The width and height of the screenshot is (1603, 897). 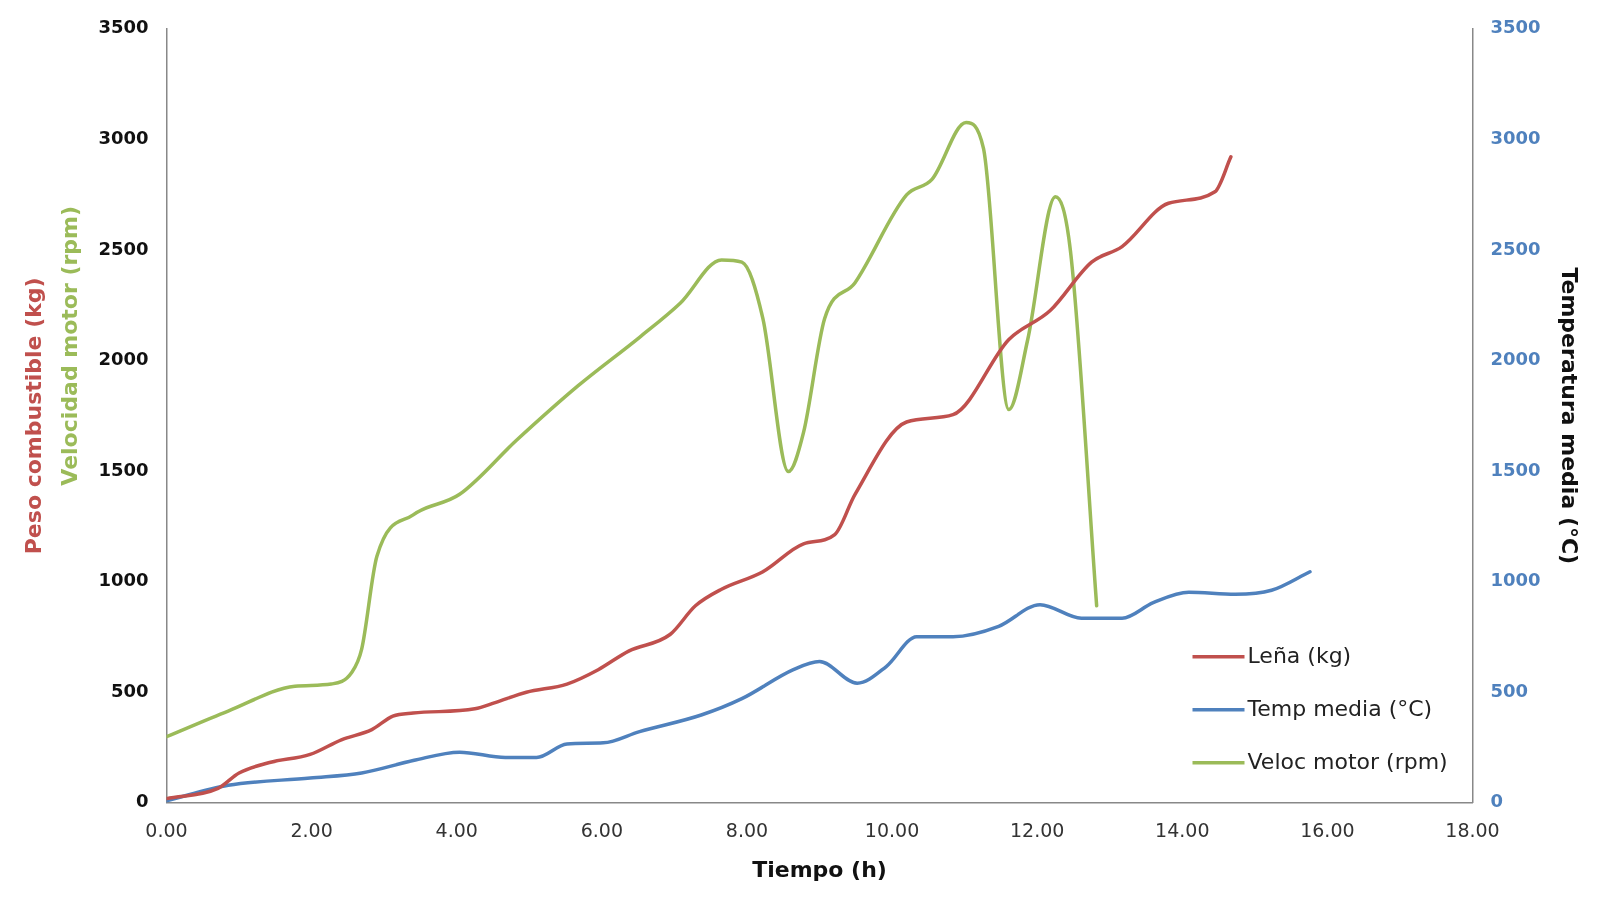 What do you see at coordinates (1515, 27) in the screenshot?
I see `y2-tick-label: 3500` at bounding box center [1515, 27].